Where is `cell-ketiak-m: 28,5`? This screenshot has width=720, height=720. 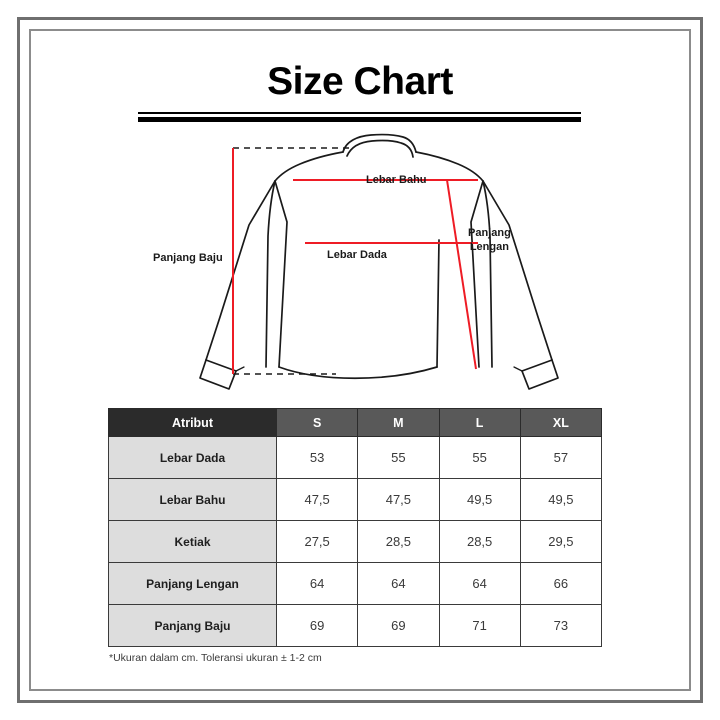 cell-ketiak-m: 28,5 is located at coordinates (398, 541).